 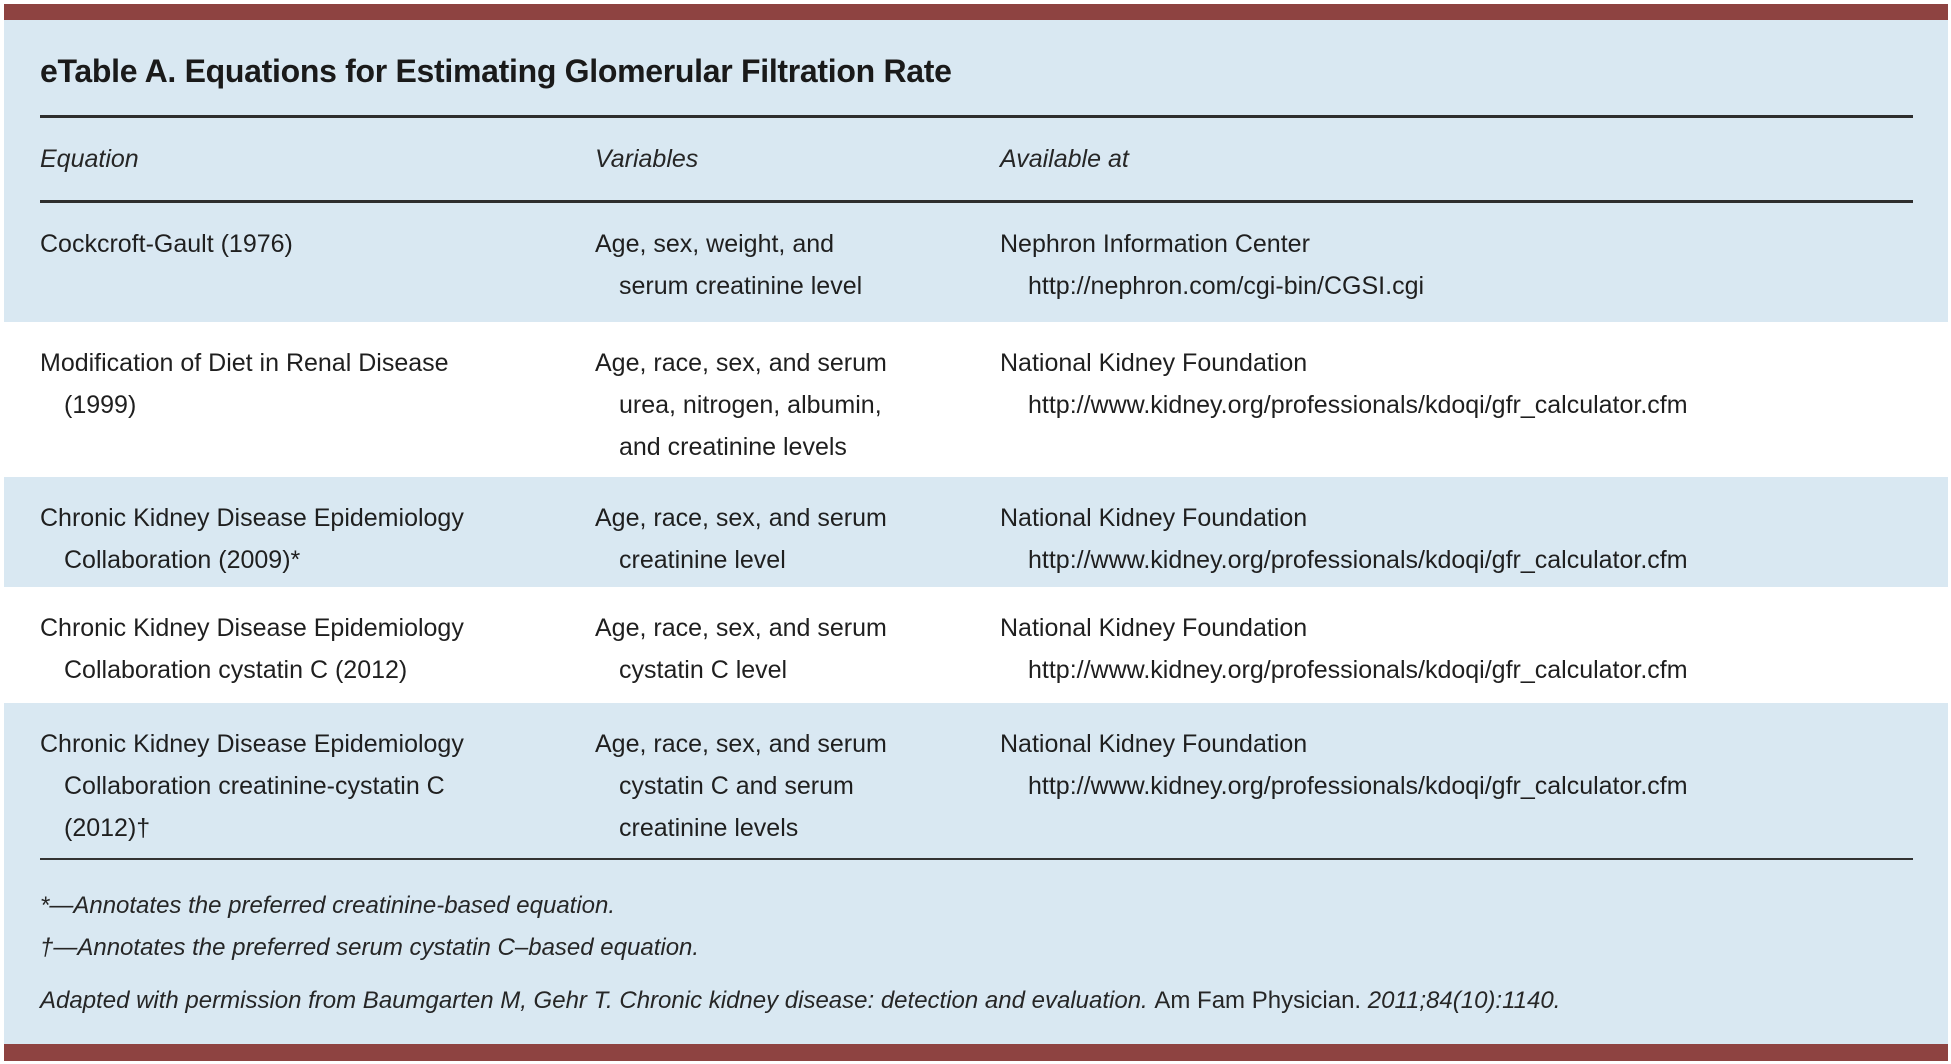 I want to click on cell-line: creatinine level, so click(x=702, y=560).